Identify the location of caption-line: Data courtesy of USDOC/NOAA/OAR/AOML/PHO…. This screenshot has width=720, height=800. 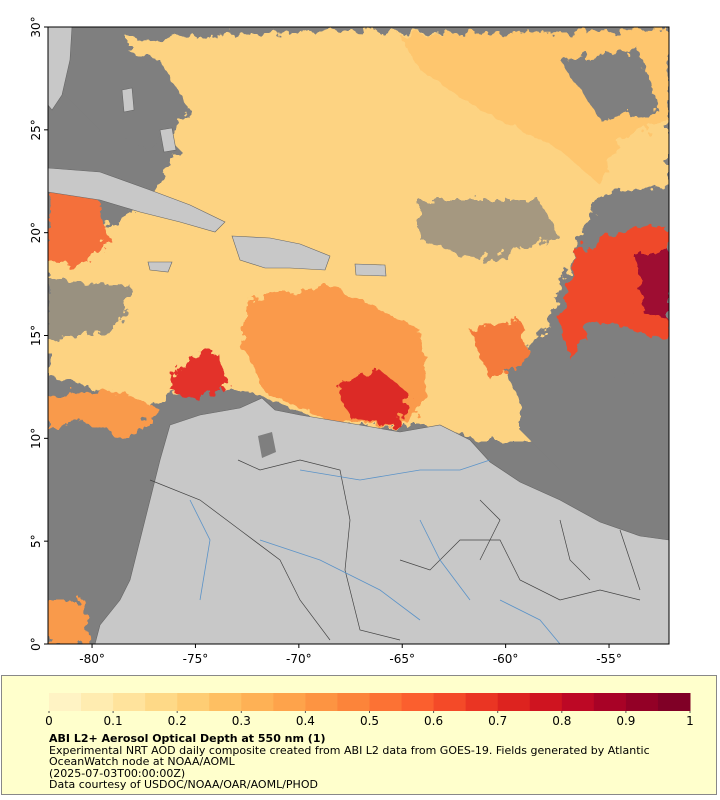
(183, 784).